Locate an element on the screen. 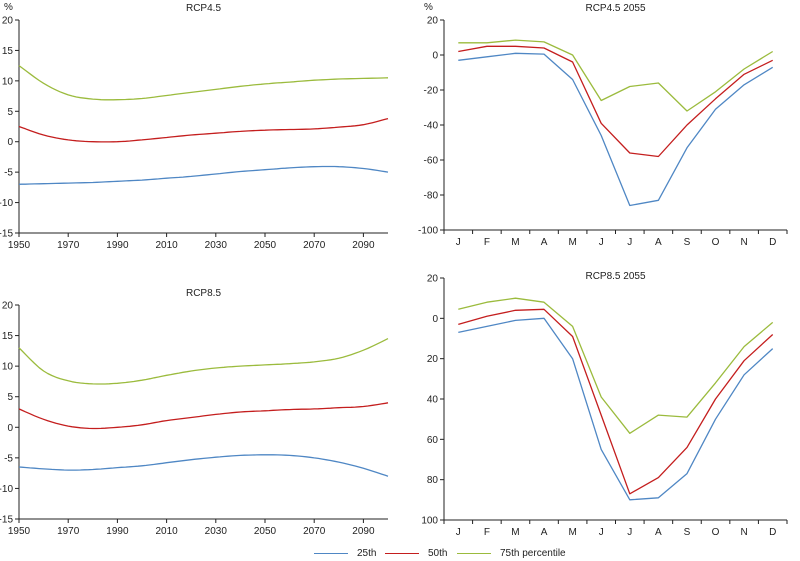 This screenshot has height=561, width=800. series-line-75th-rcp4-5-2055 is located at coordinates (616, 75).